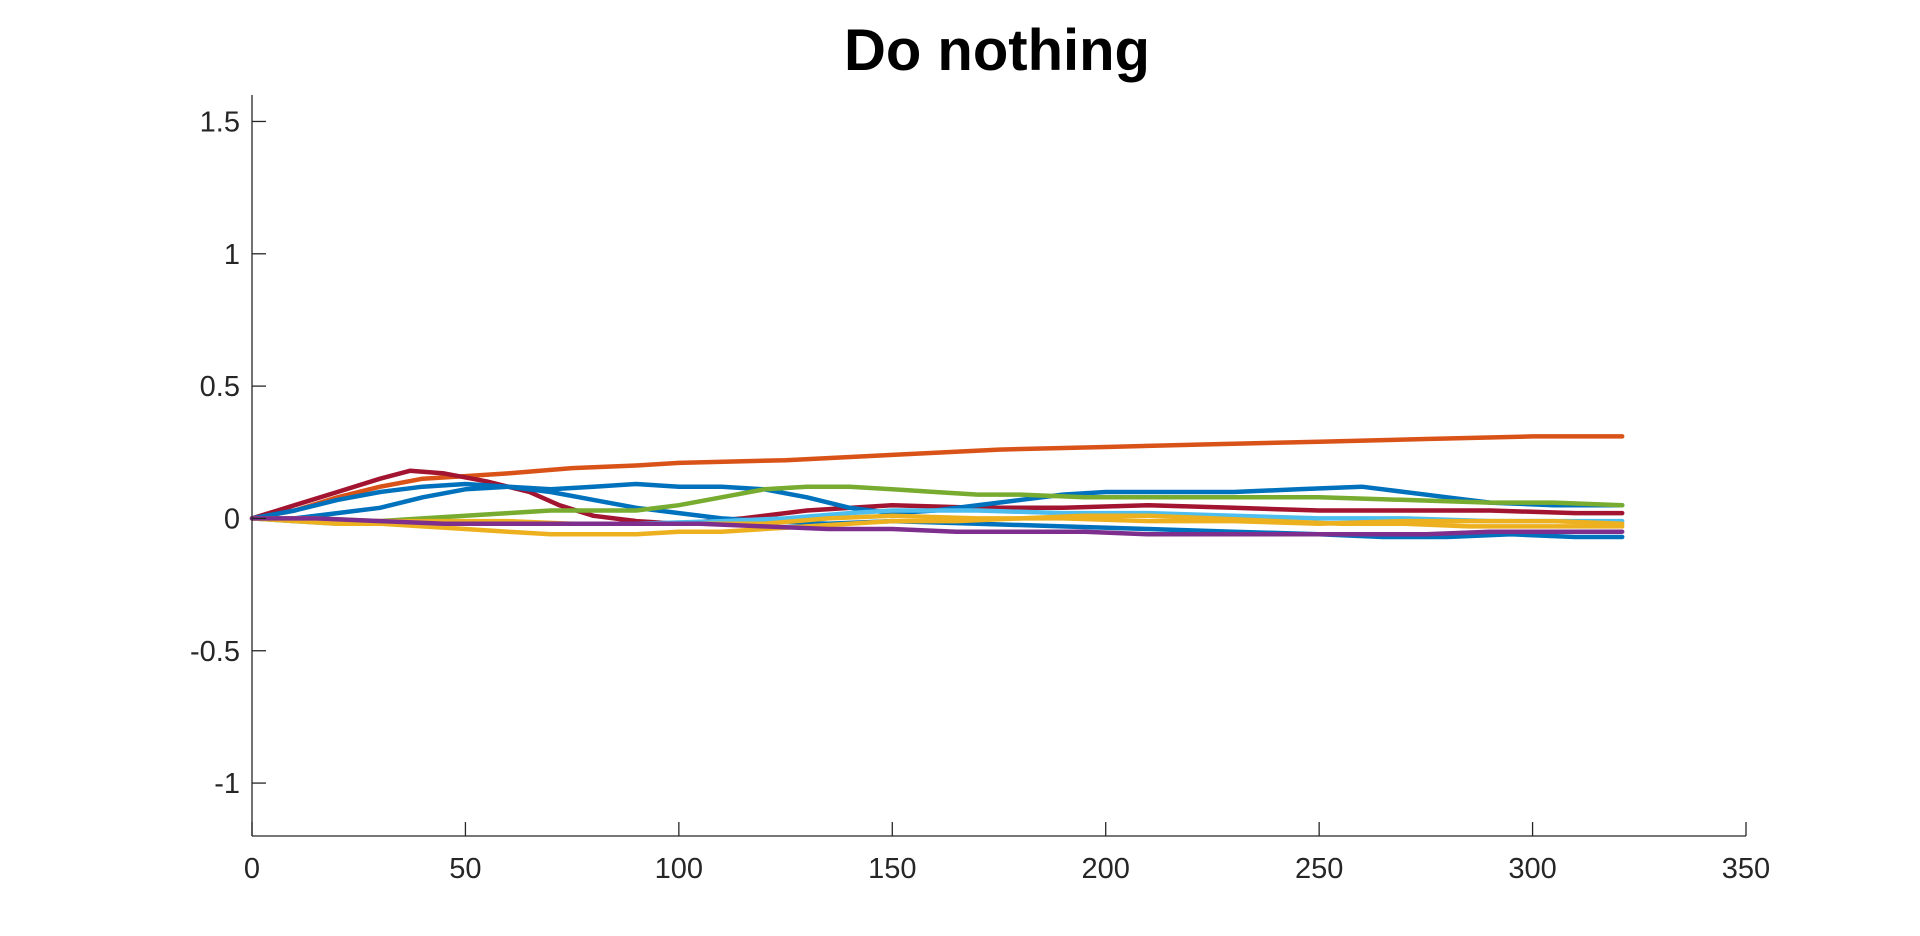 This screenshot has height=936, width=1920. What do you see at coordinates (1532, 869) in the screenshot?
I see `x-tick-label: 300` at bounding box center [1532, 869].